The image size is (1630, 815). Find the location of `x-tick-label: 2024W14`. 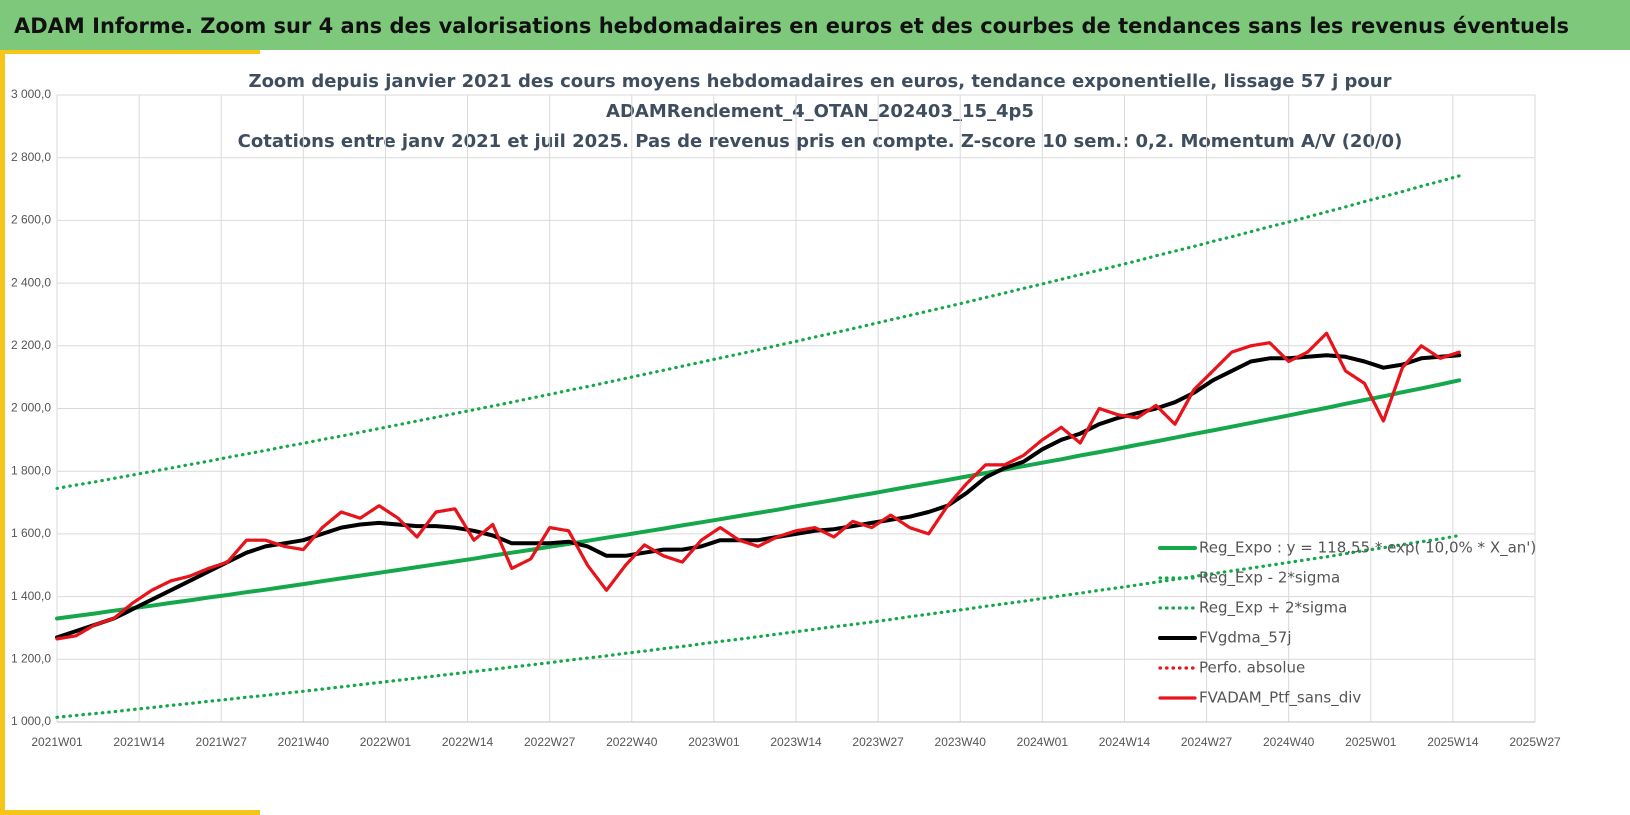

x-tick-label: 2024W14 is located at coordinates (1125, 742).